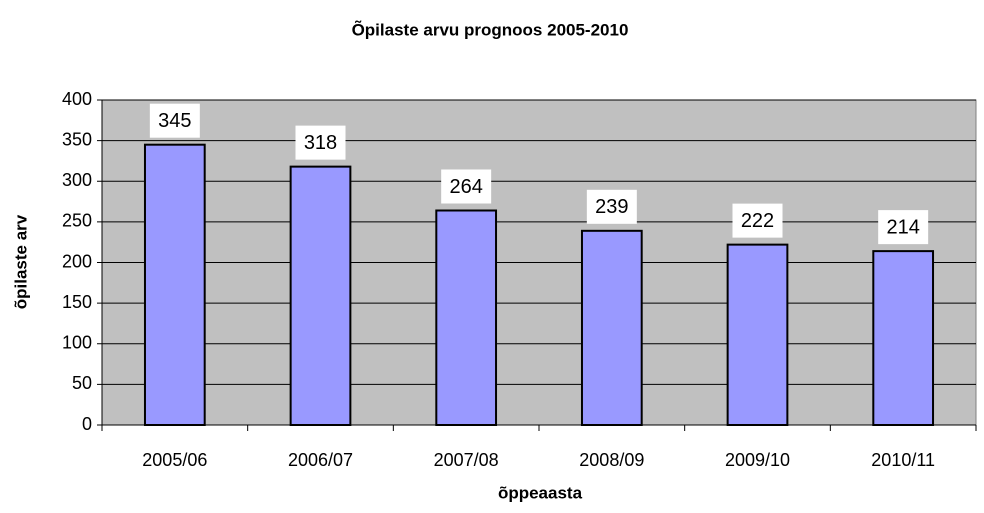 This screenshot has height=513, width=984. What do you see at coordinates (77, 221) in the screenshot?
I see `y-tick-label: 250` at bounding box center [77, 221].